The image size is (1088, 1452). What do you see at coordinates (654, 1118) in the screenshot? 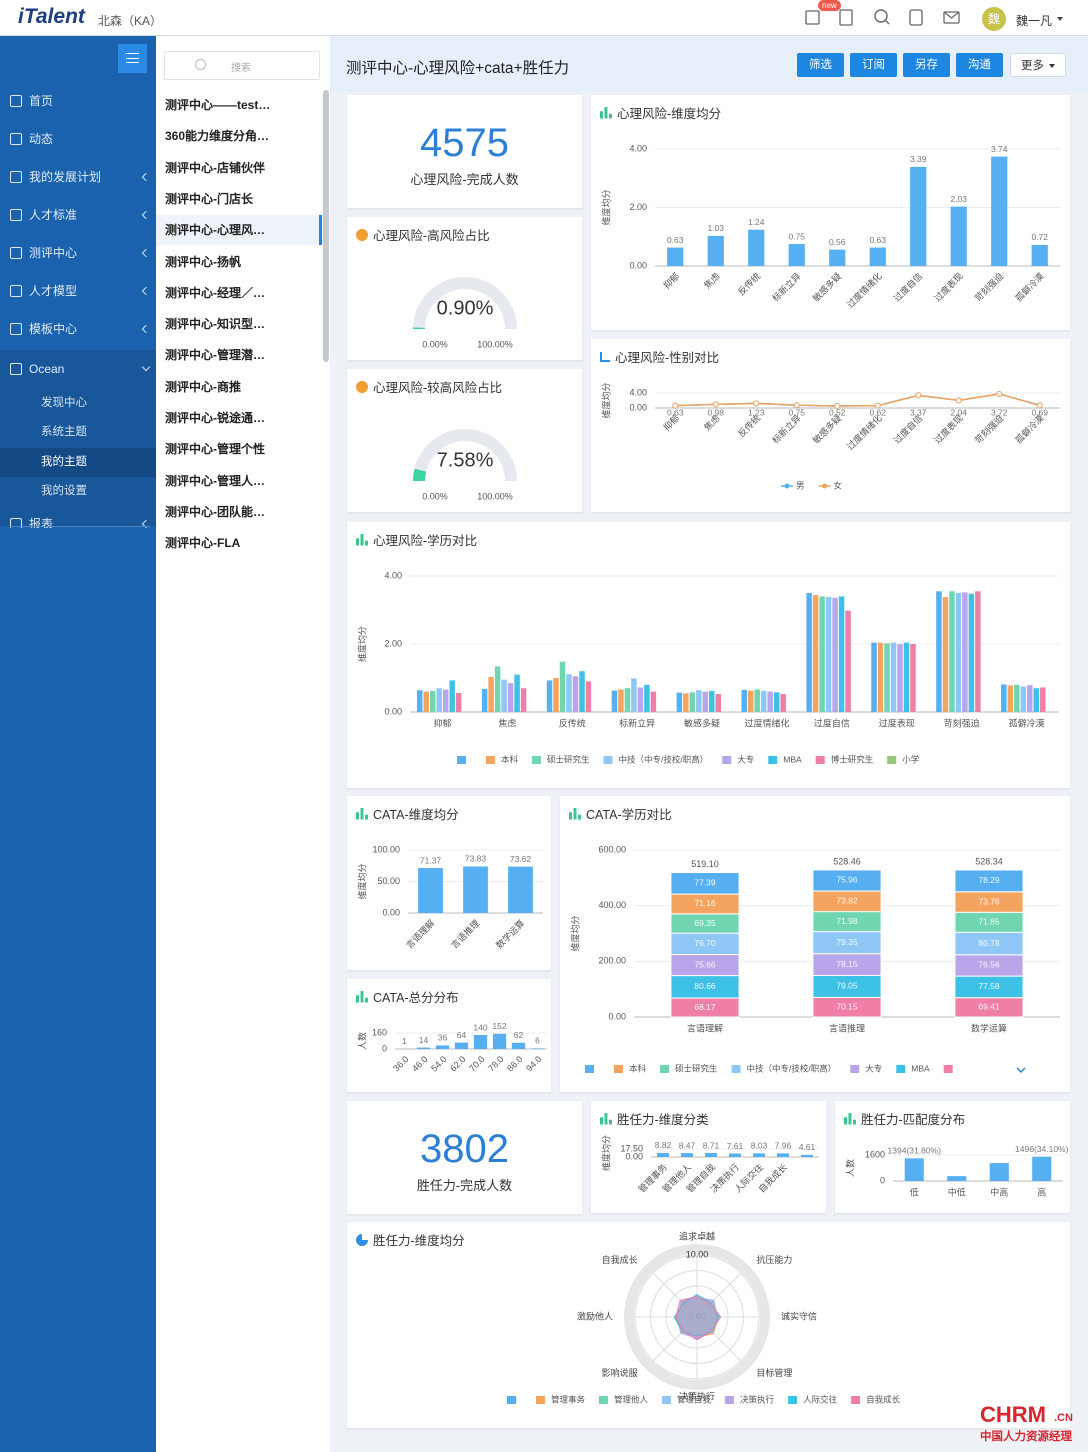
I see `chart-title-row: 胜任力-维度分类` at bounding box center [654, 1118].